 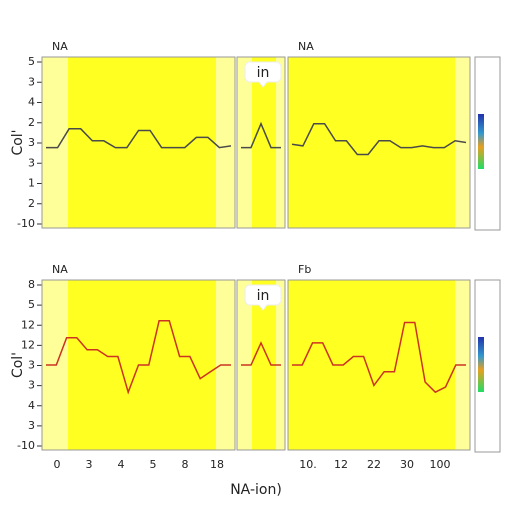 What do you see at coordinates (185, 464) in the screenshot?
I see `x-tick-label: 8` at bounding box center [185, 464].